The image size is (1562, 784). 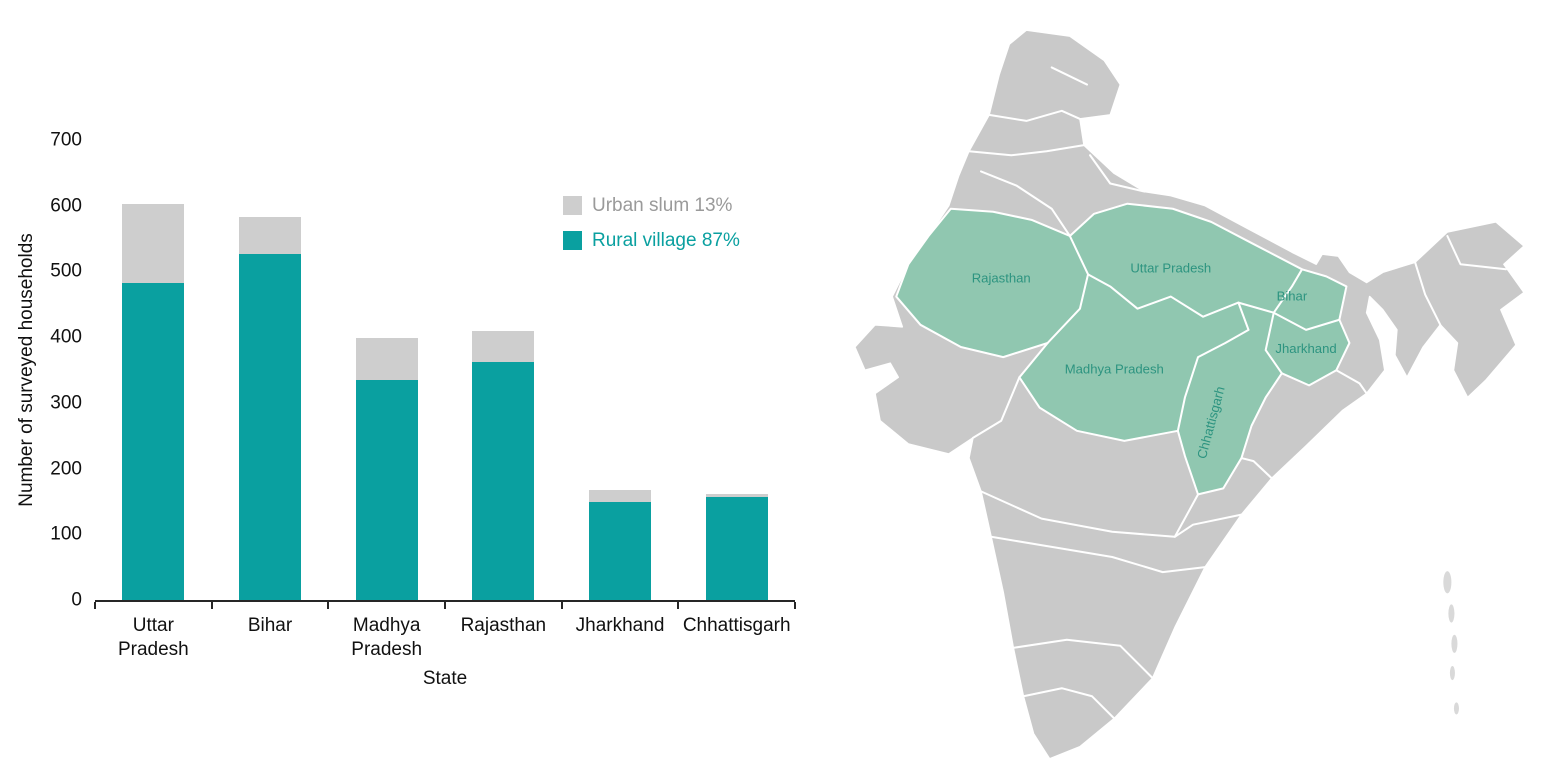 I want to click on stacked-bar-chhattisgarh, so click(x=736, y=370).